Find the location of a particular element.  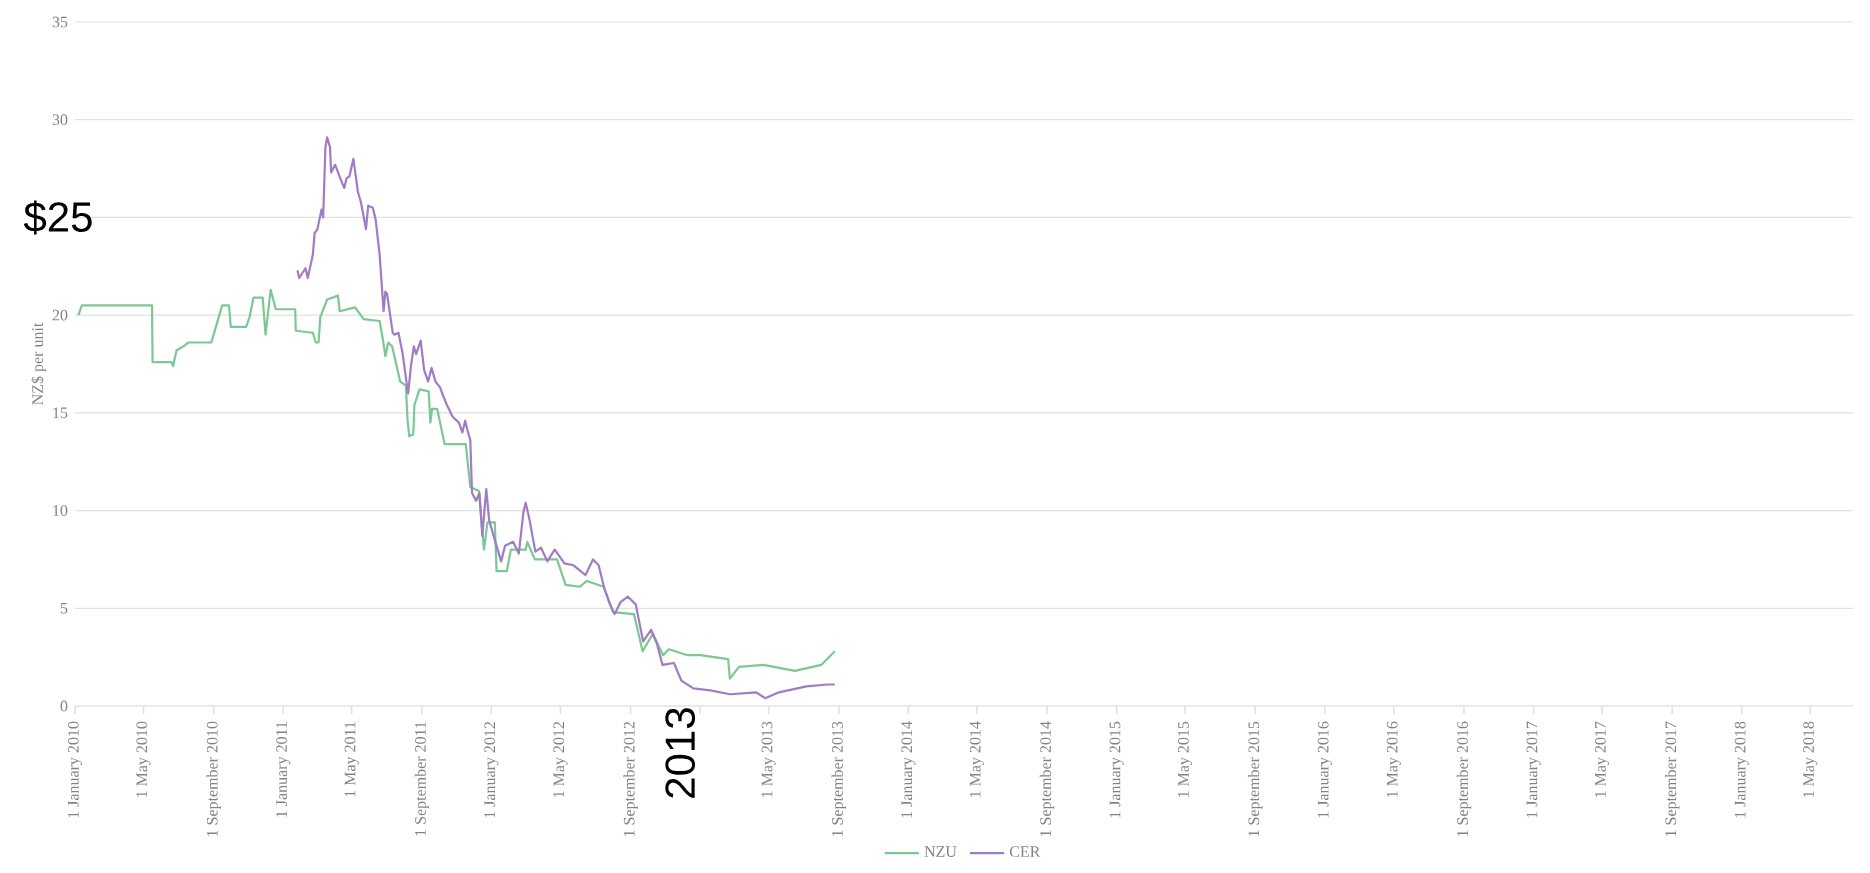

x-tick-label: 1 May 2017 is located at coordinates (1602, 759).